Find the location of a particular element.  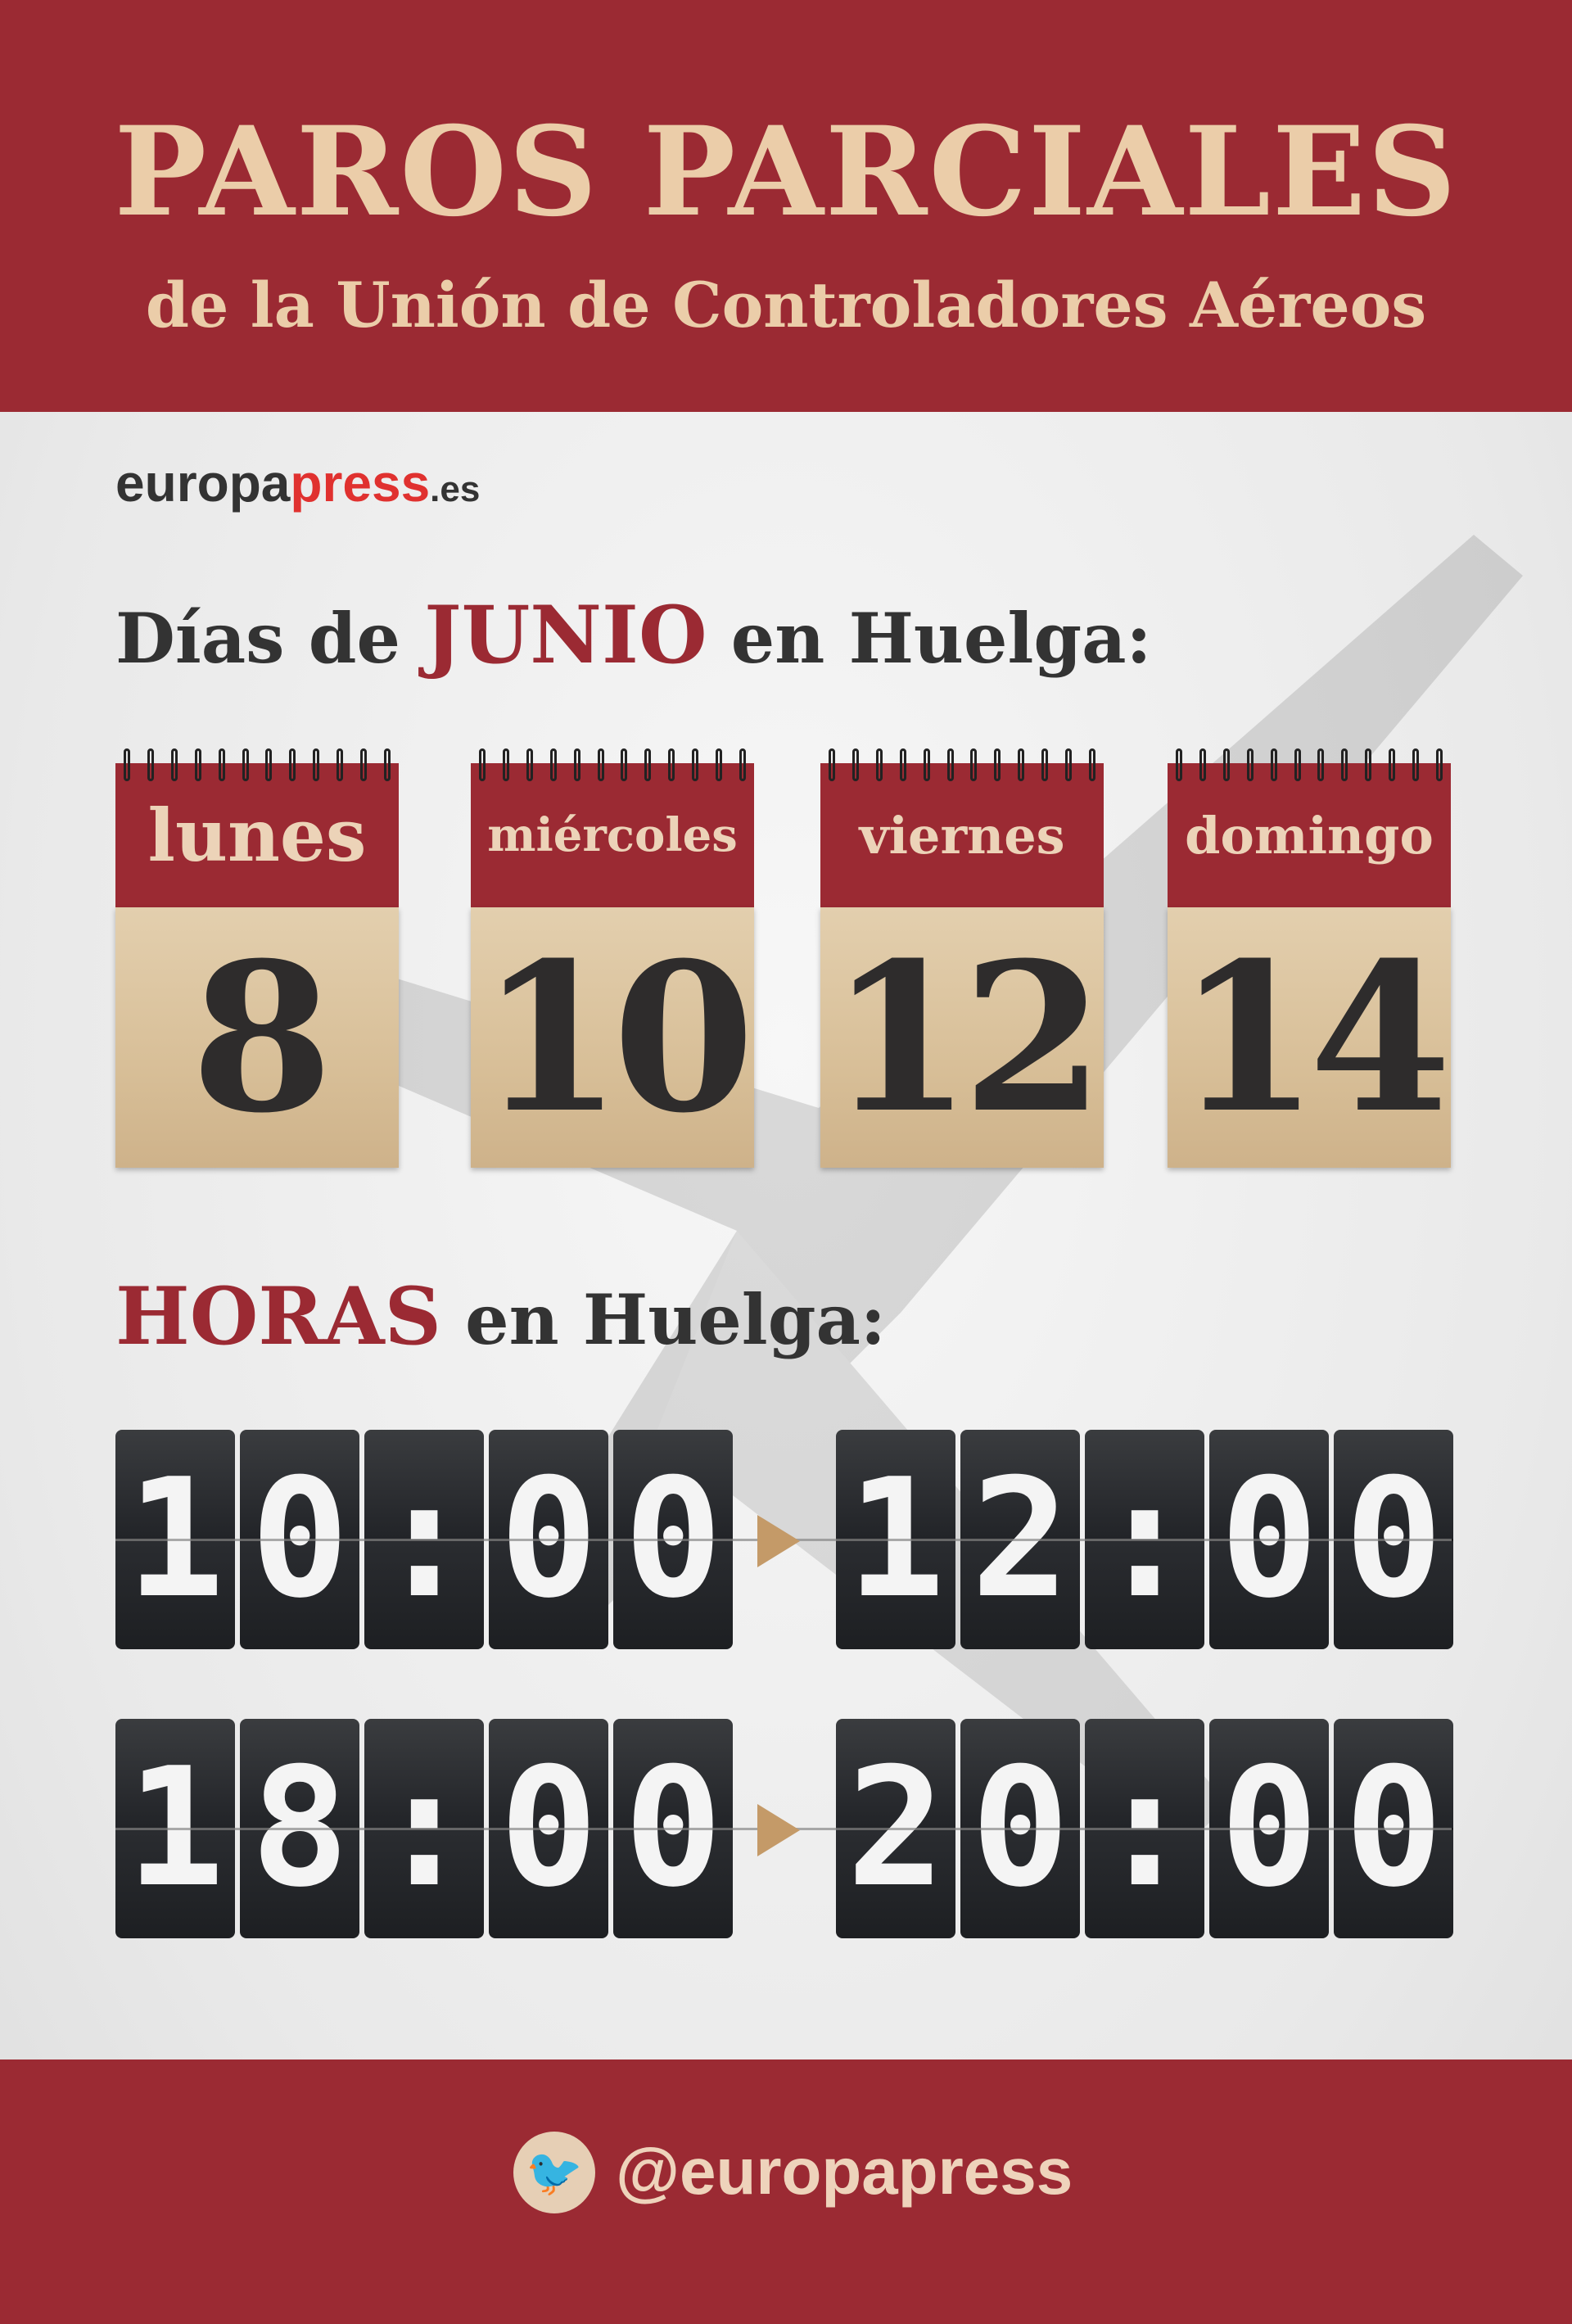

calendar-day: viernes 12 is located at coordinates (962, 958).